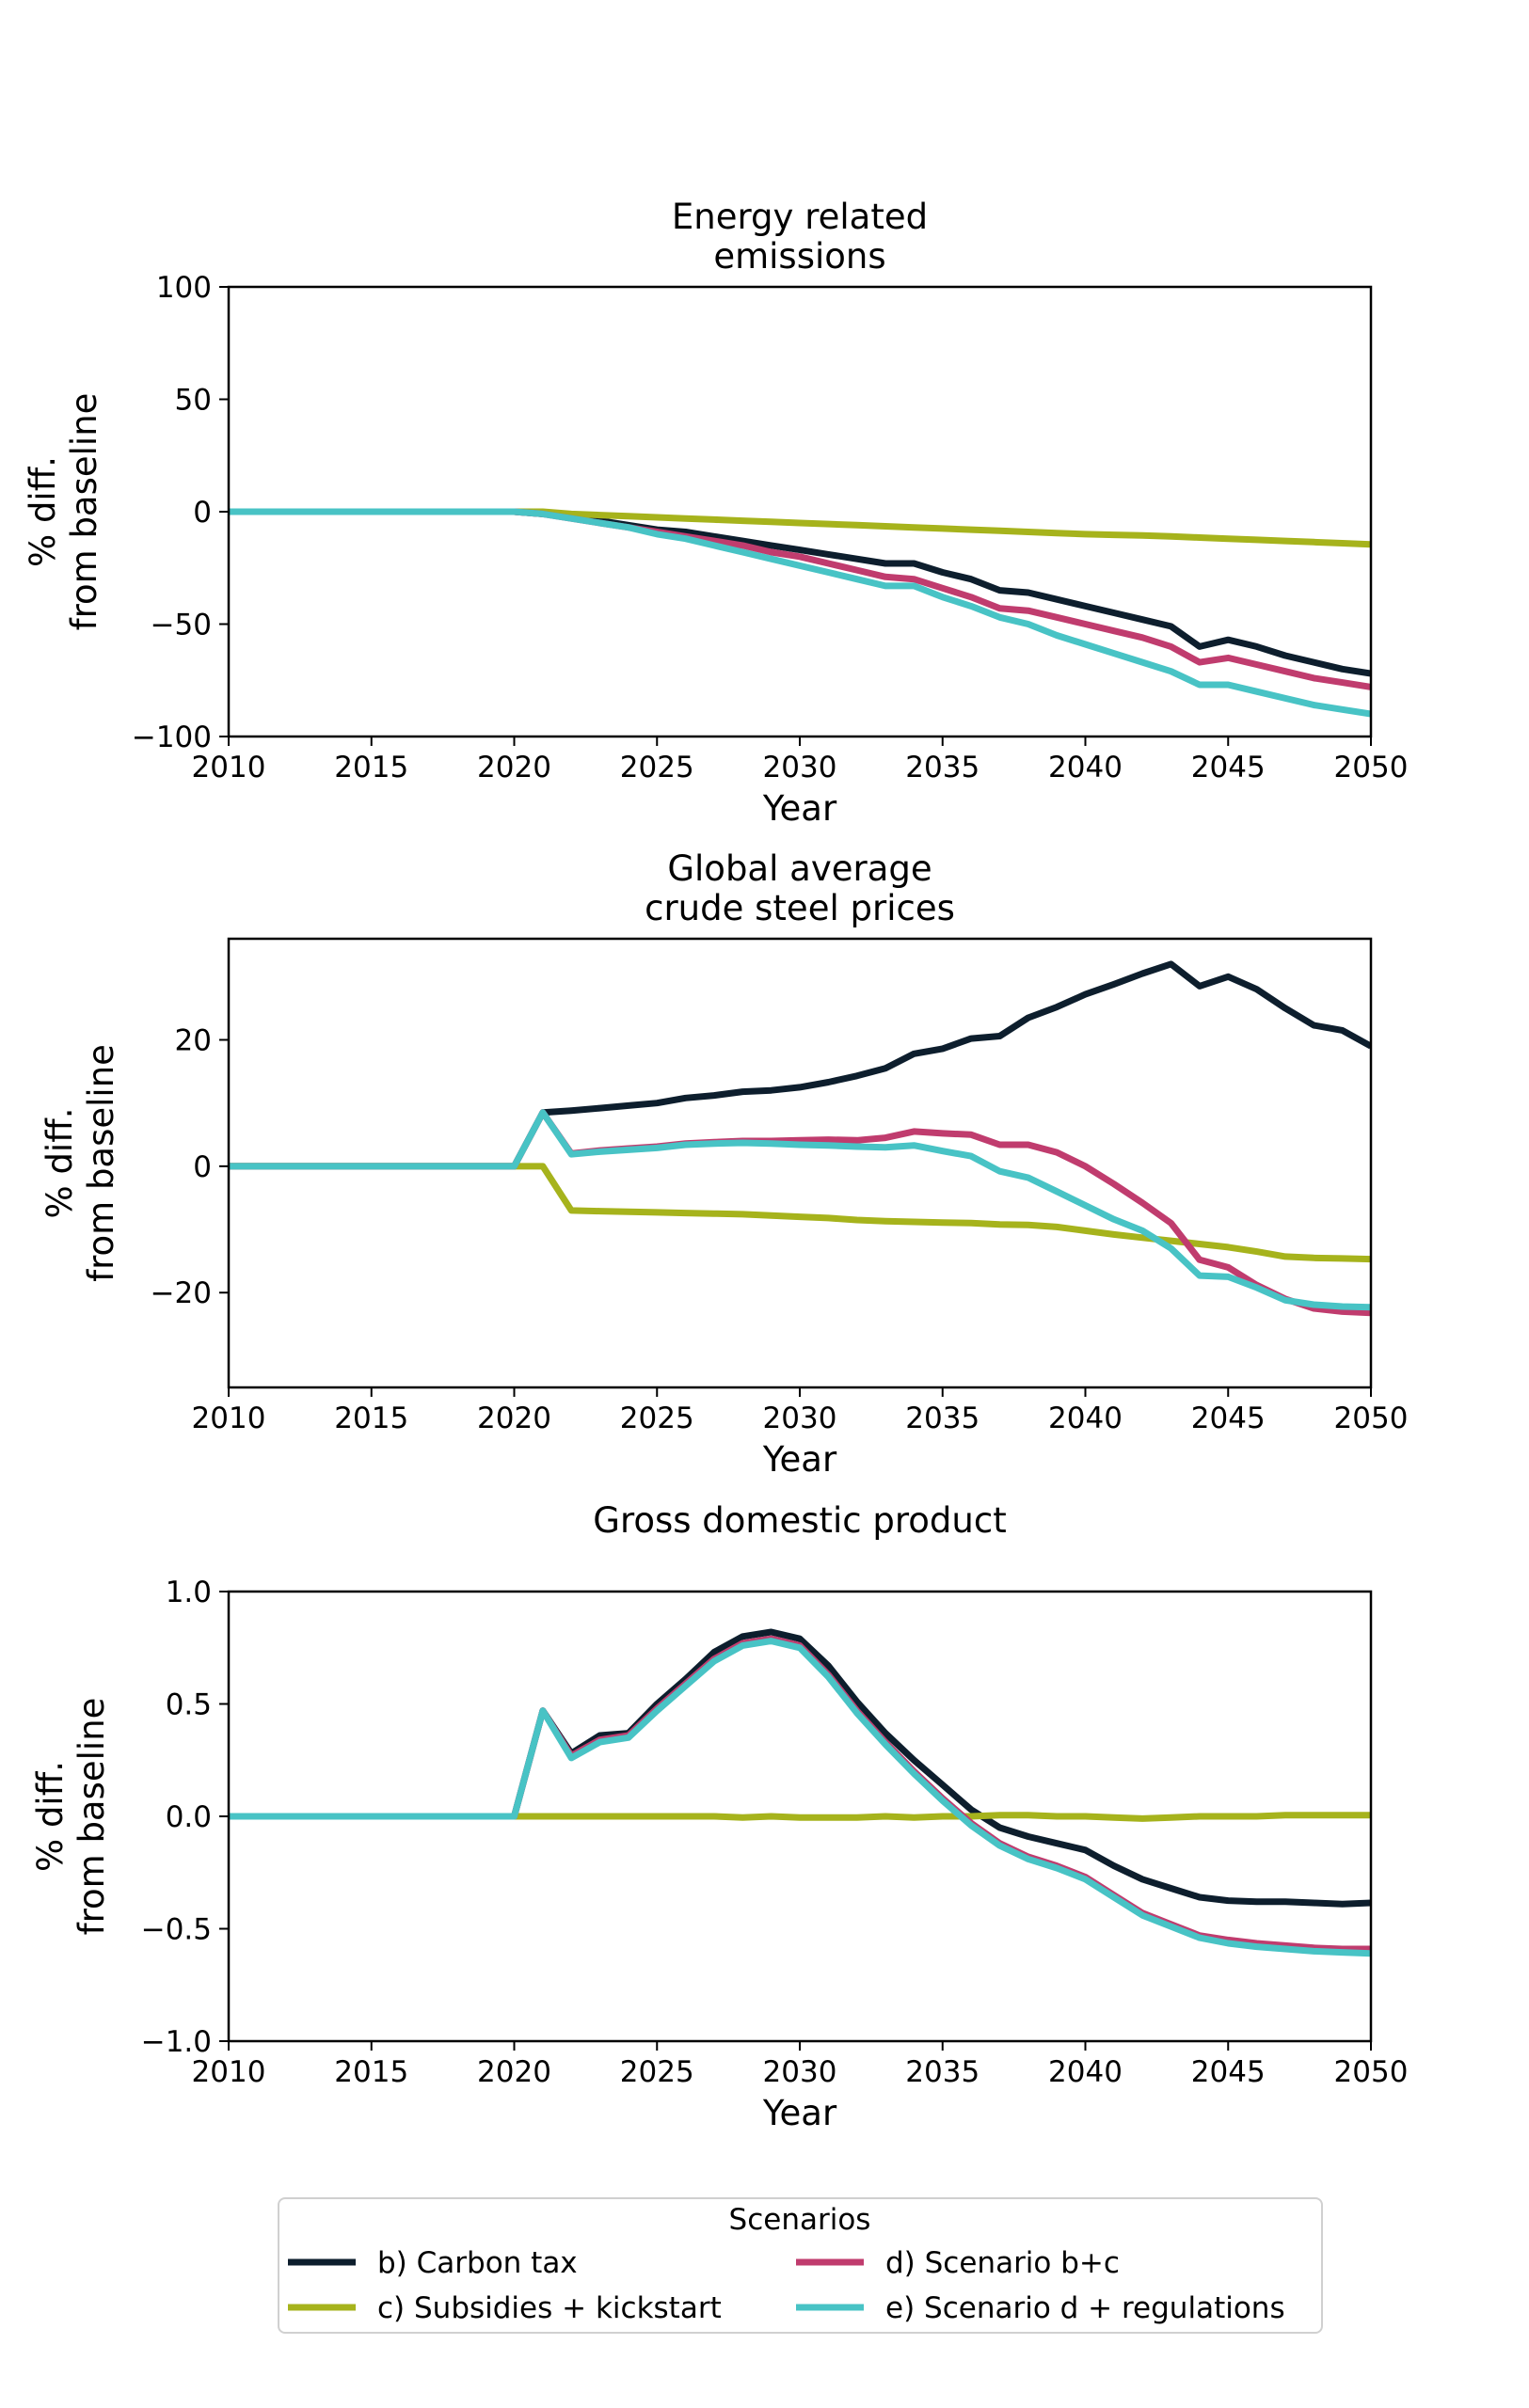 The image size is (1529, 2408). Describe the element at coordinates (800, 1521) in the screenshot. I see `chart-title: Gross domestic product` at that location.